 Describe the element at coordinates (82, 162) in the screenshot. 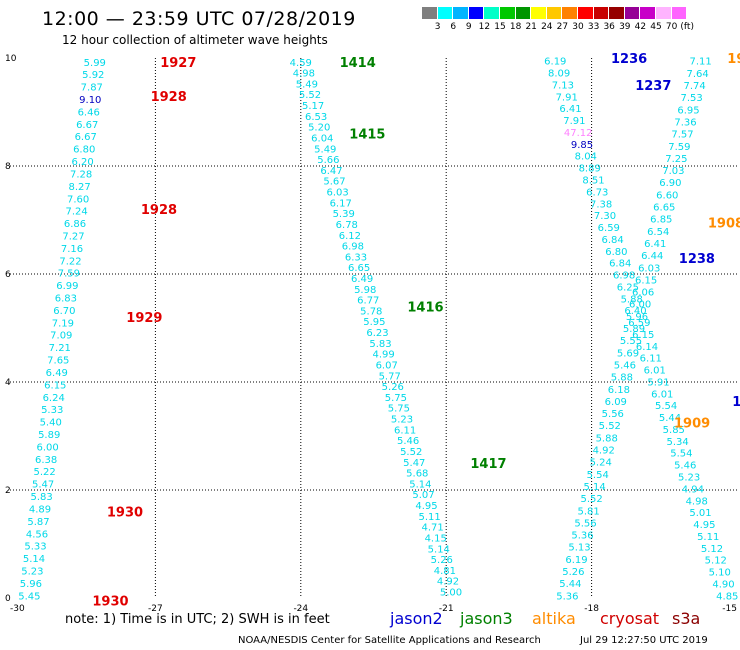

I see `swh-value: 6.20` at that location.